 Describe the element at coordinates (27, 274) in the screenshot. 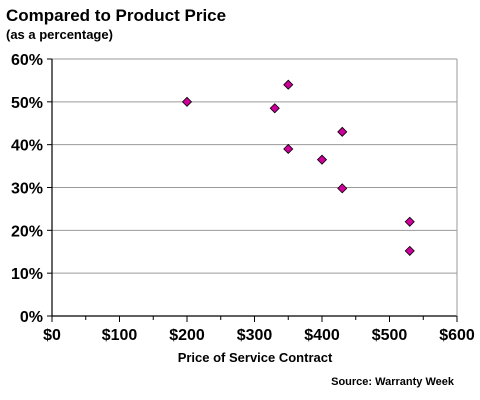

I see `y-tick-label-1: 10%` at that location.